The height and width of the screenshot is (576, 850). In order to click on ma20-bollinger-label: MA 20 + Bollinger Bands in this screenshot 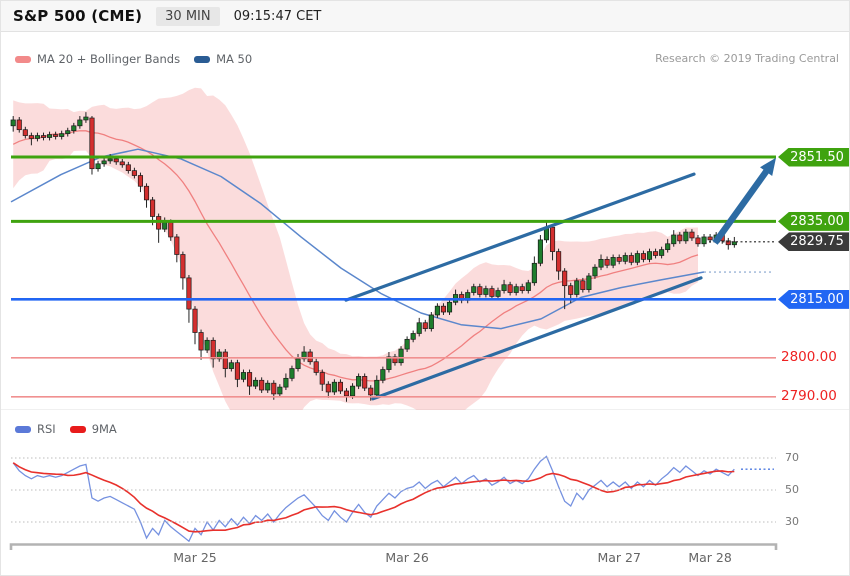, I will do `click(109, 59)`.